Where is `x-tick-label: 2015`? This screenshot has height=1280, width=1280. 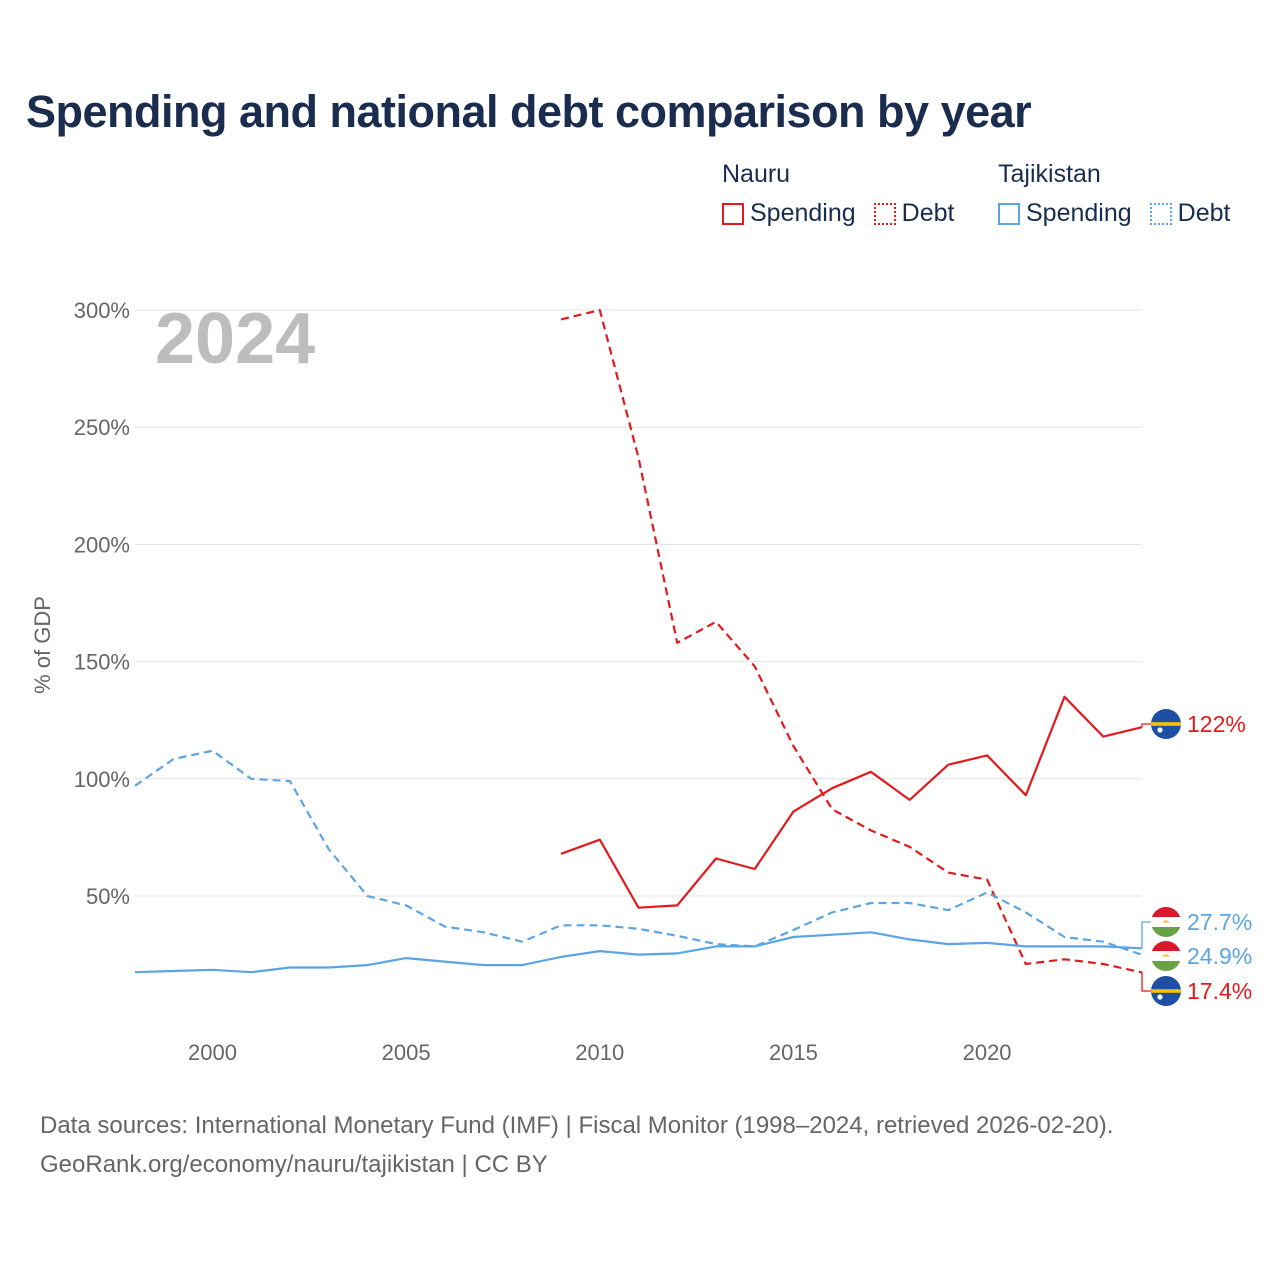
x-tick-label: 2015 is located at coordinates (793, 1052).